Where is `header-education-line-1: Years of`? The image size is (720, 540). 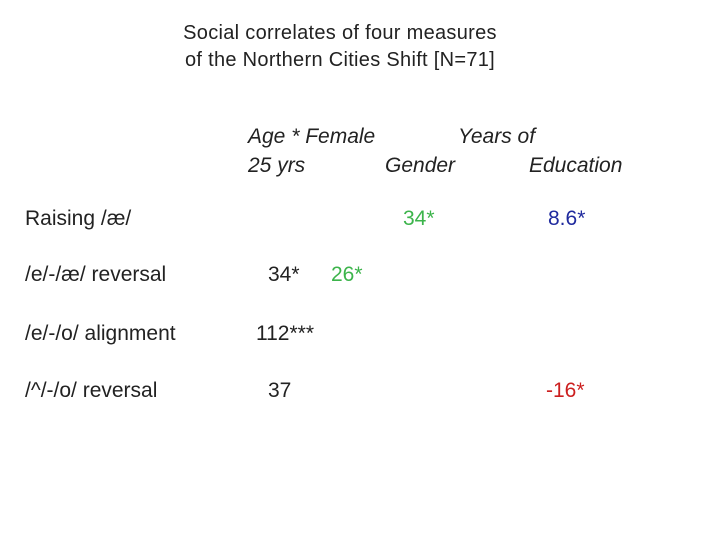
header-education-line-1: Years of is located at coordinates (497, 136).